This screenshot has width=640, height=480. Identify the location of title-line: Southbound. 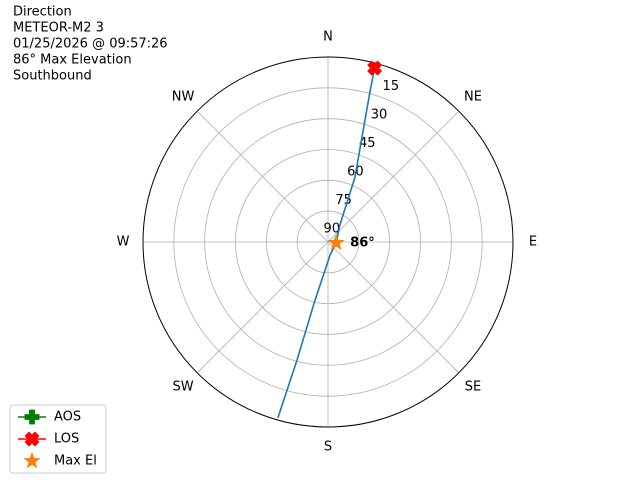
(52, 76).